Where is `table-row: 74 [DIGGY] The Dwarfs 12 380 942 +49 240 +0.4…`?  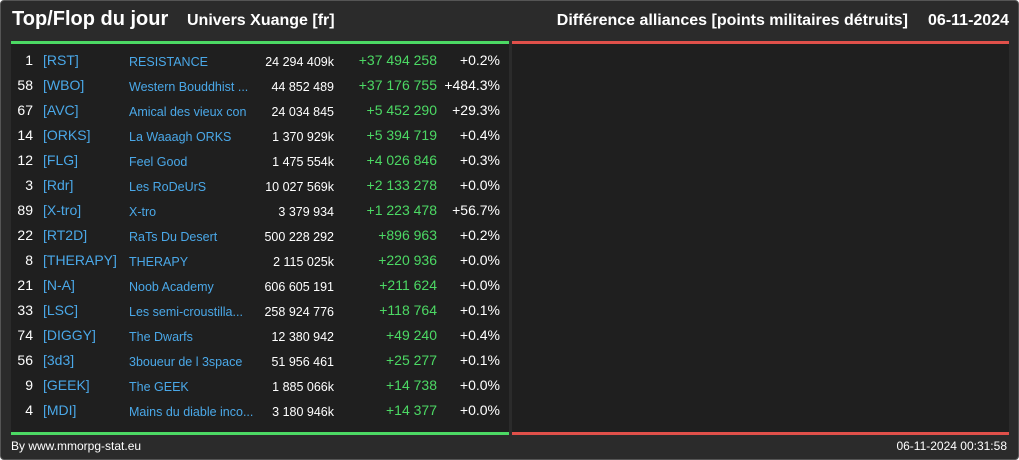
table-row: 74 [DIGGY] The Dwarfs 12 380 942 +49 240 +0.4… is located at coordinates (260, 335).